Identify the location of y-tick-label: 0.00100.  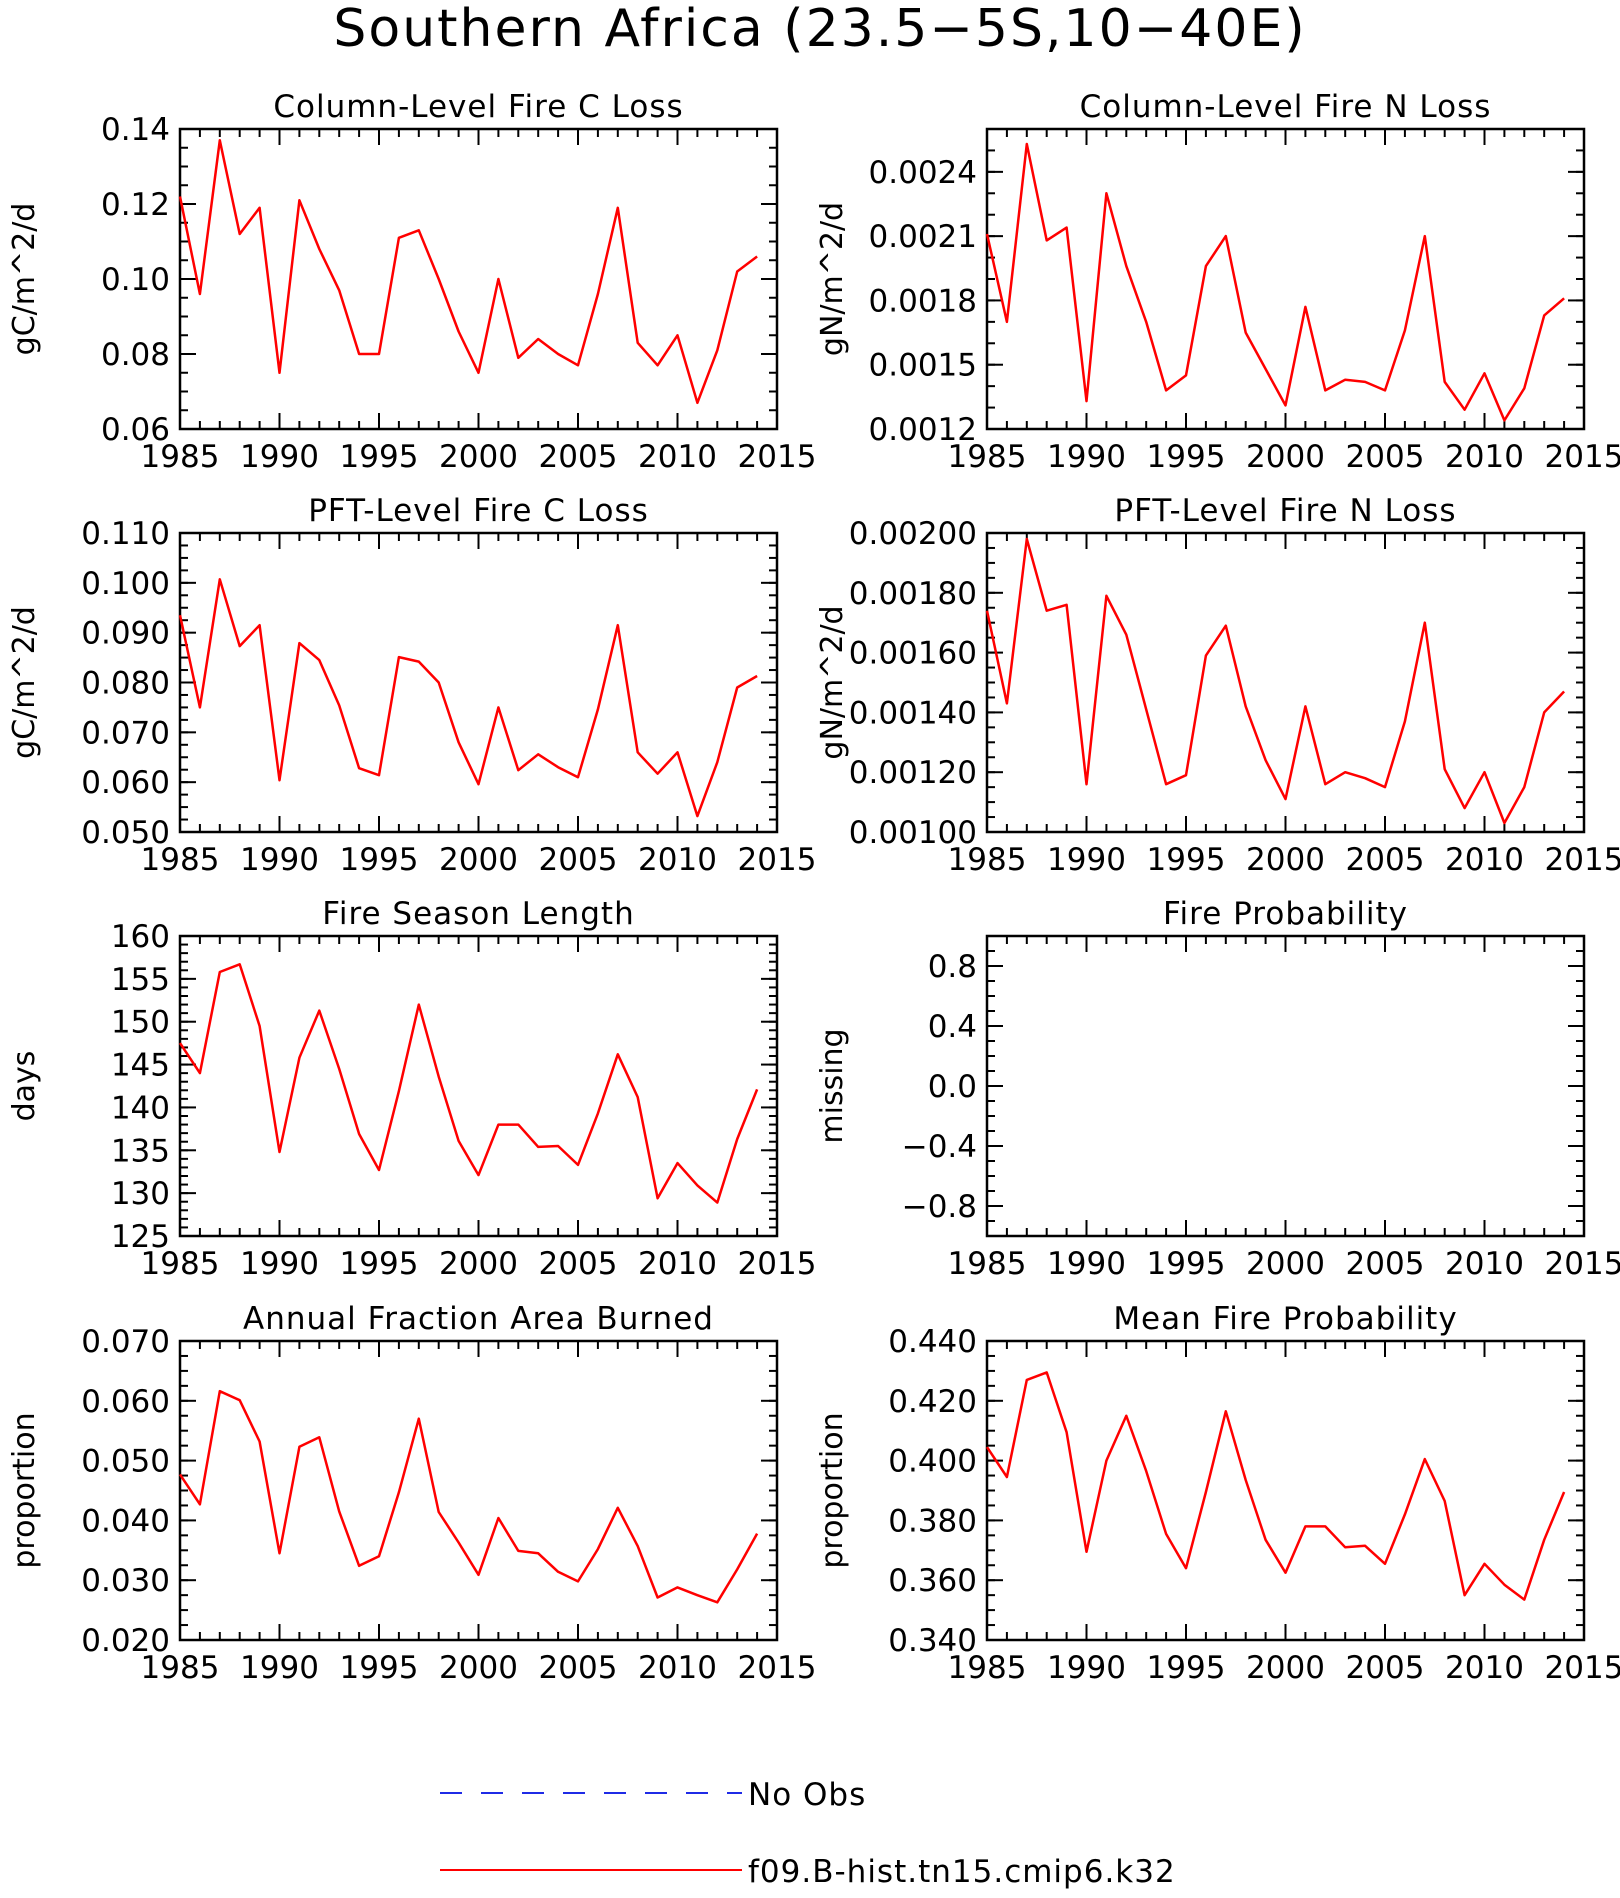
(913, 833).